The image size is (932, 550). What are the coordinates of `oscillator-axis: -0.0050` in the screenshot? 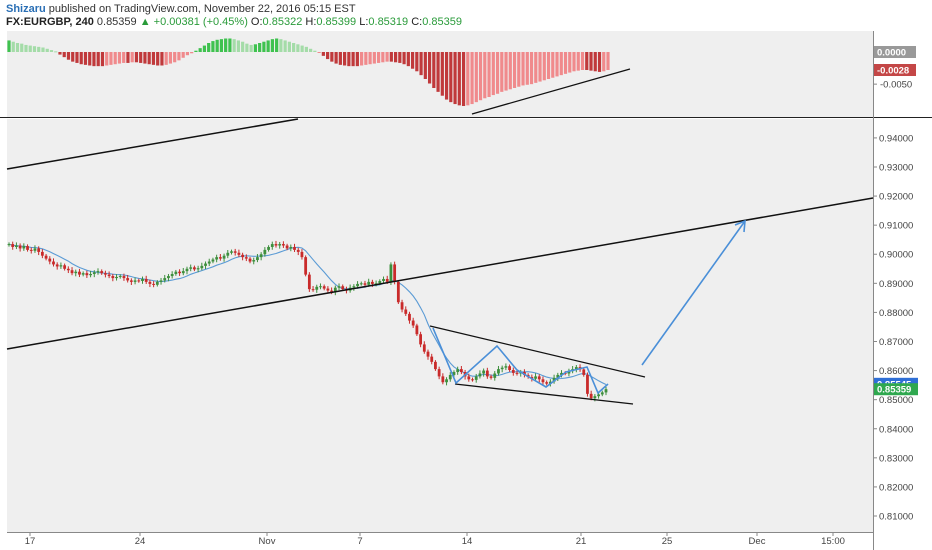 It's located at (892, 85).